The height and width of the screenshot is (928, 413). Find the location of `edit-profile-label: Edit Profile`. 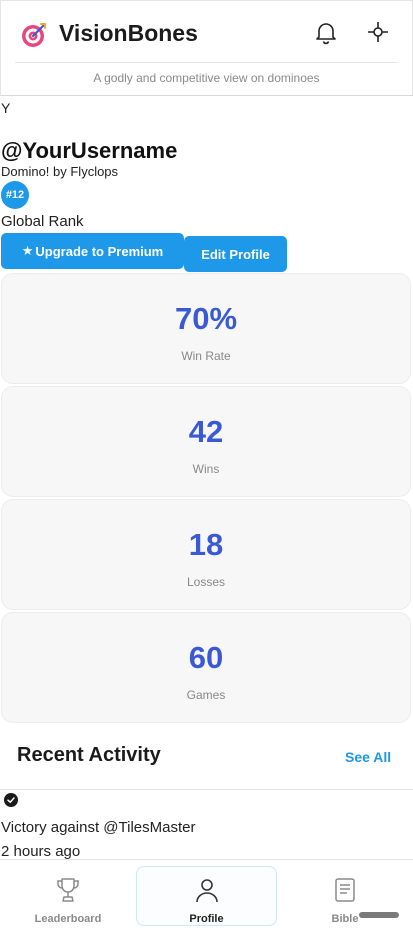

edit-profile-label: Edit Profile is located at coordinates (235, 254).